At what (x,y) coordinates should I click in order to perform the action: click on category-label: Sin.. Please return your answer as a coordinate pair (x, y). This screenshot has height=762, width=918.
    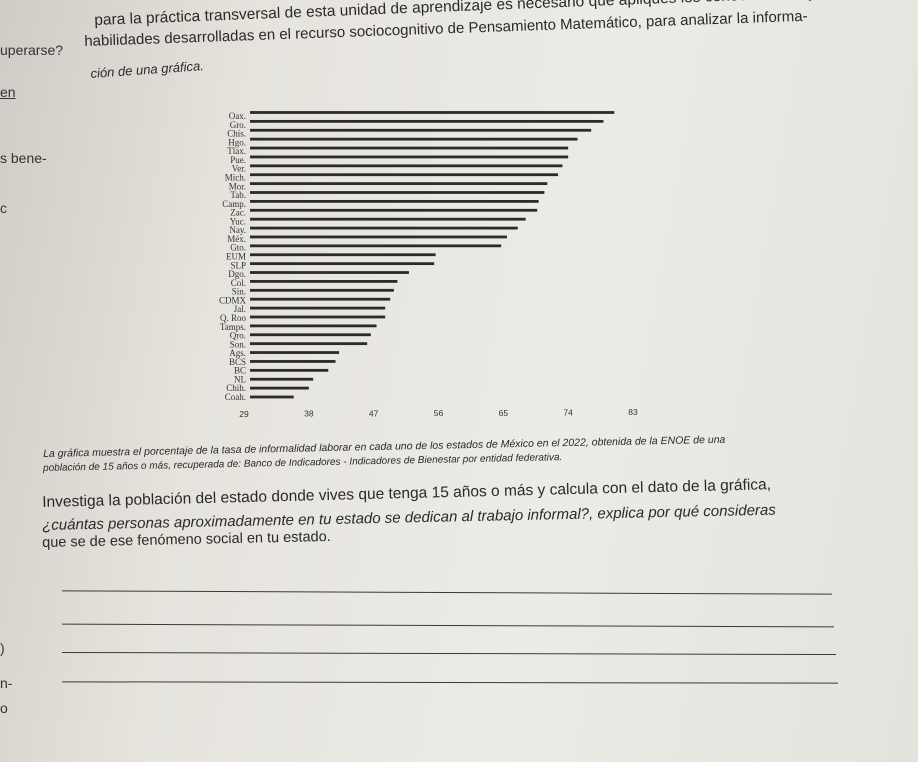
    Looking at the image, I should click on (239, 292).